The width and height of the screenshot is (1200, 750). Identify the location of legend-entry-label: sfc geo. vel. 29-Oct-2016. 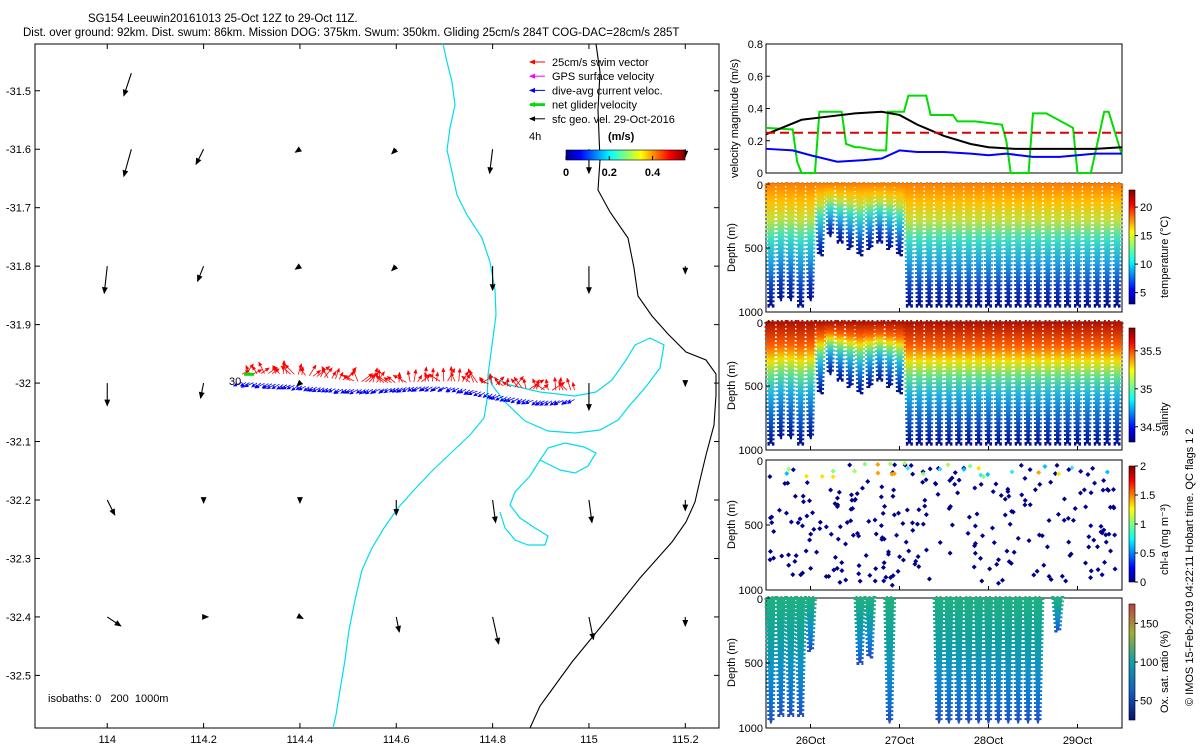
(613, 120).